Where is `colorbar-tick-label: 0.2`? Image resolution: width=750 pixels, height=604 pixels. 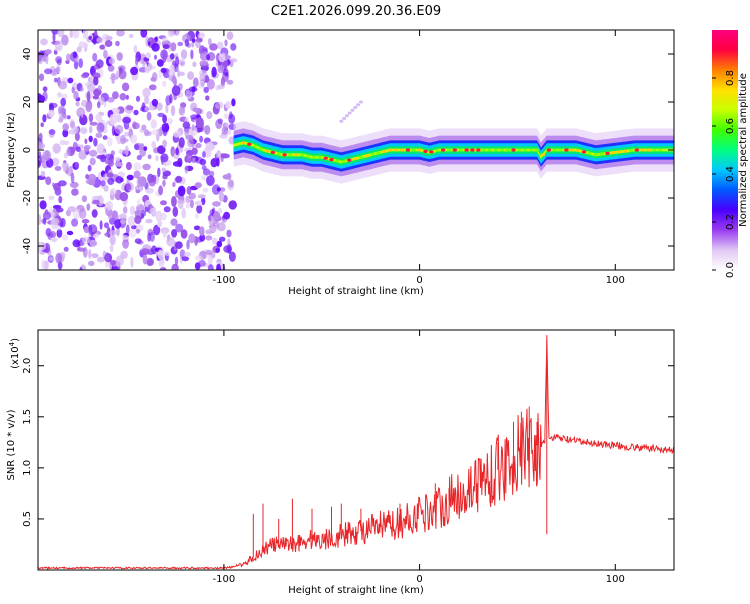 colorbar-tick-label: 0.2 is located at coordinates (730, 222).